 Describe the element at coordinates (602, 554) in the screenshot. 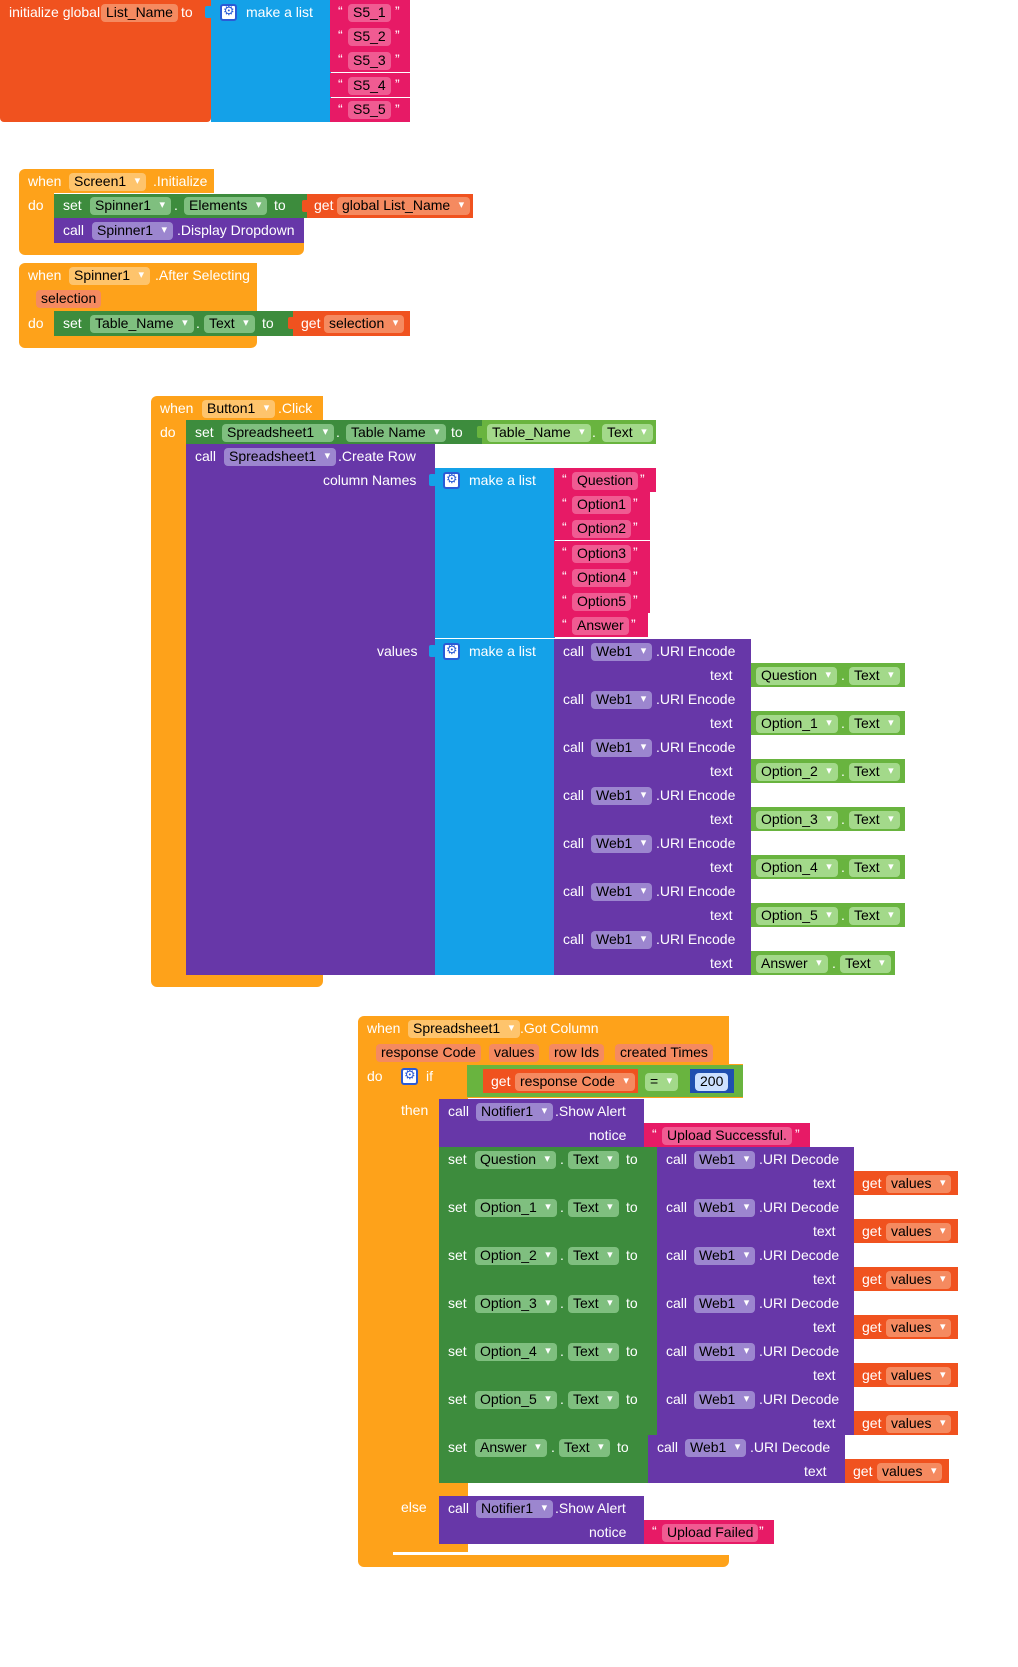

I see `string-value: Option3` at that location.